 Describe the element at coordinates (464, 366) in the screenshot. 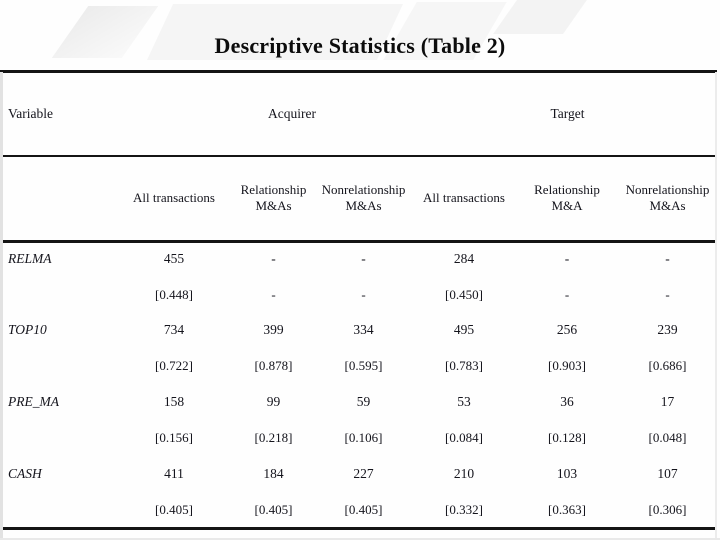

I see `table-cell: [0.783]` at that location.